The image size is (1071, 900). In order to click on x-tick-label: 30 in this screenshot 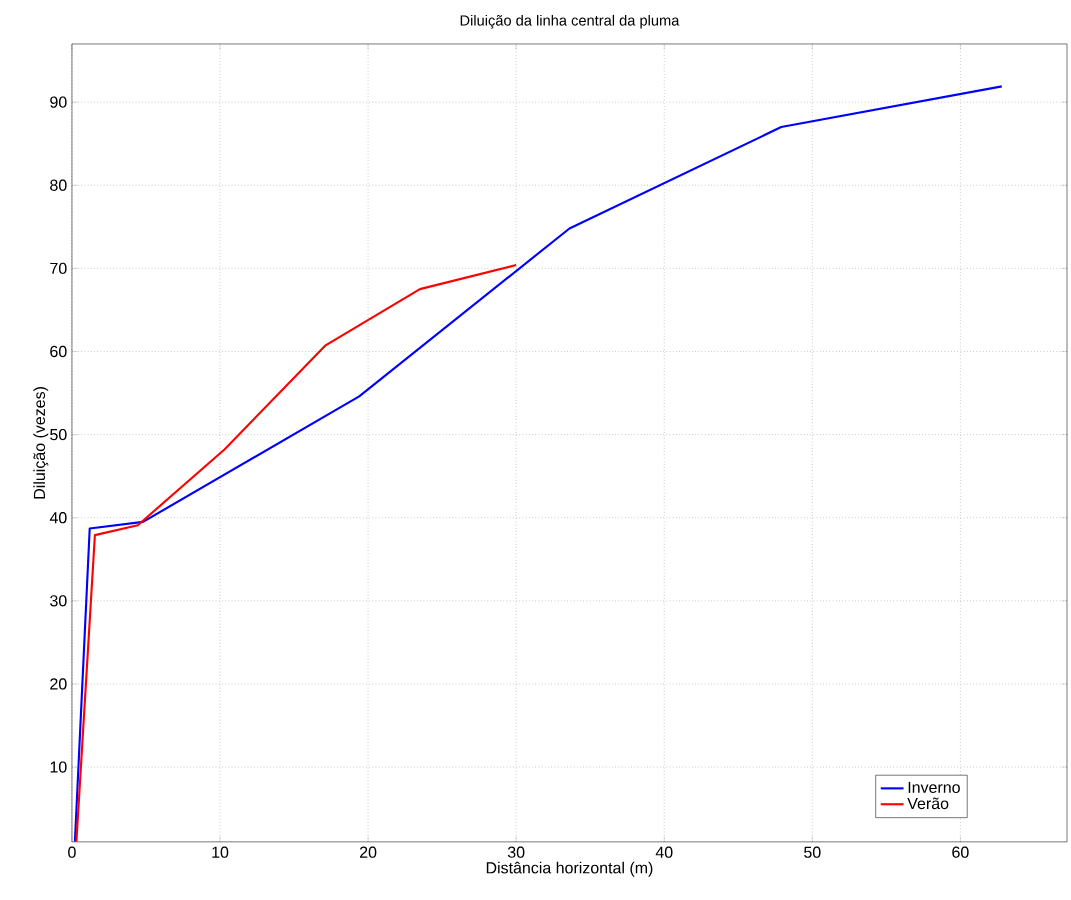, I will do `click(516, 852)`.